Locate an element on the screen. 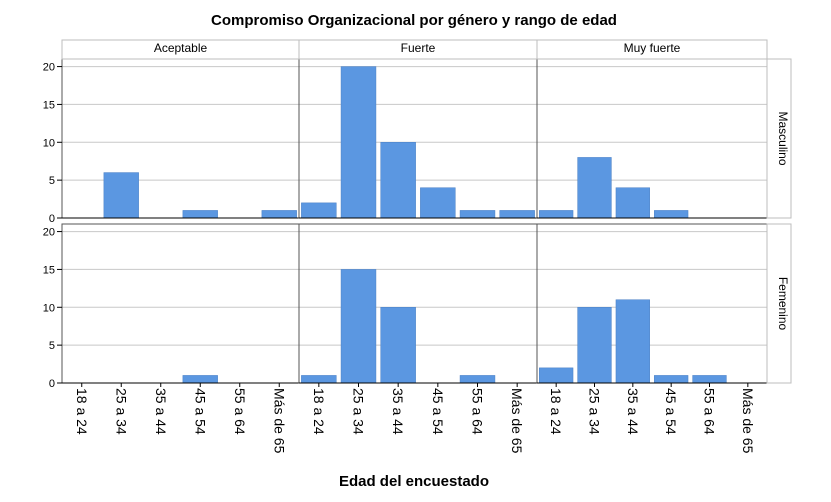 This screenshot has height=502, width=831. row-strip-label: Femenino is located at coordinates (783, 304).